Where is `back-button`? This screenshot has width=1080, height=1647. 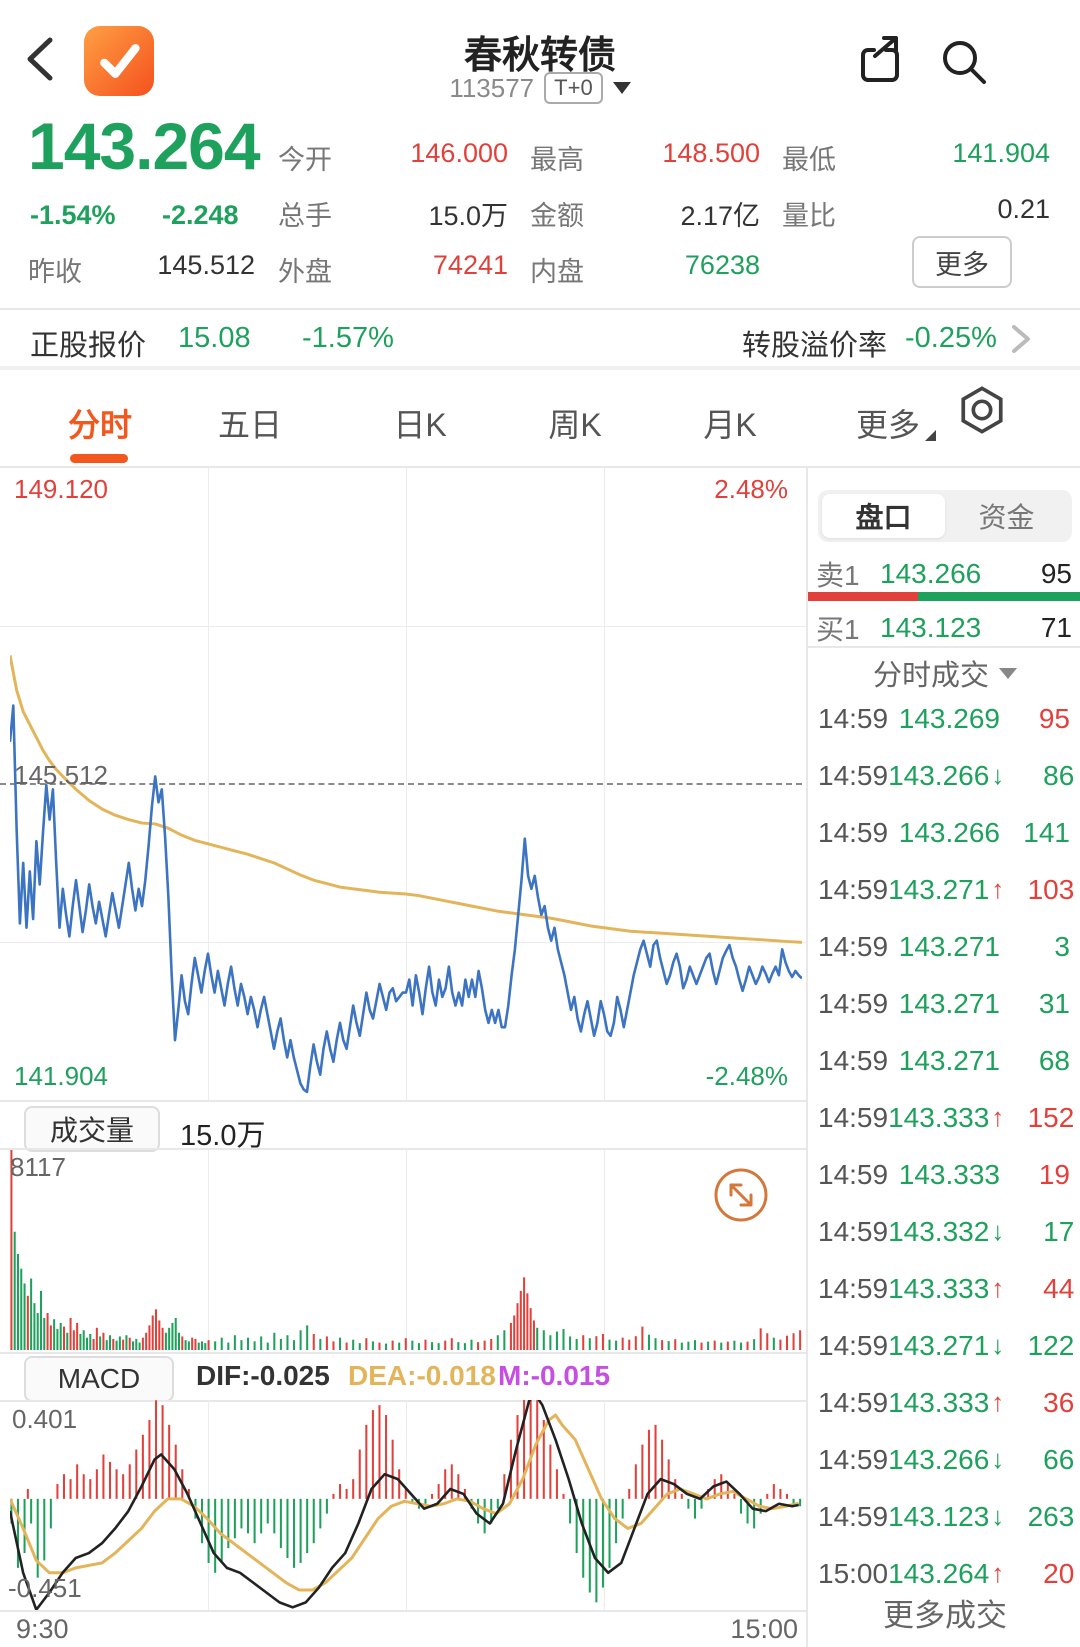 back-button is located at coordinates (43, 59).